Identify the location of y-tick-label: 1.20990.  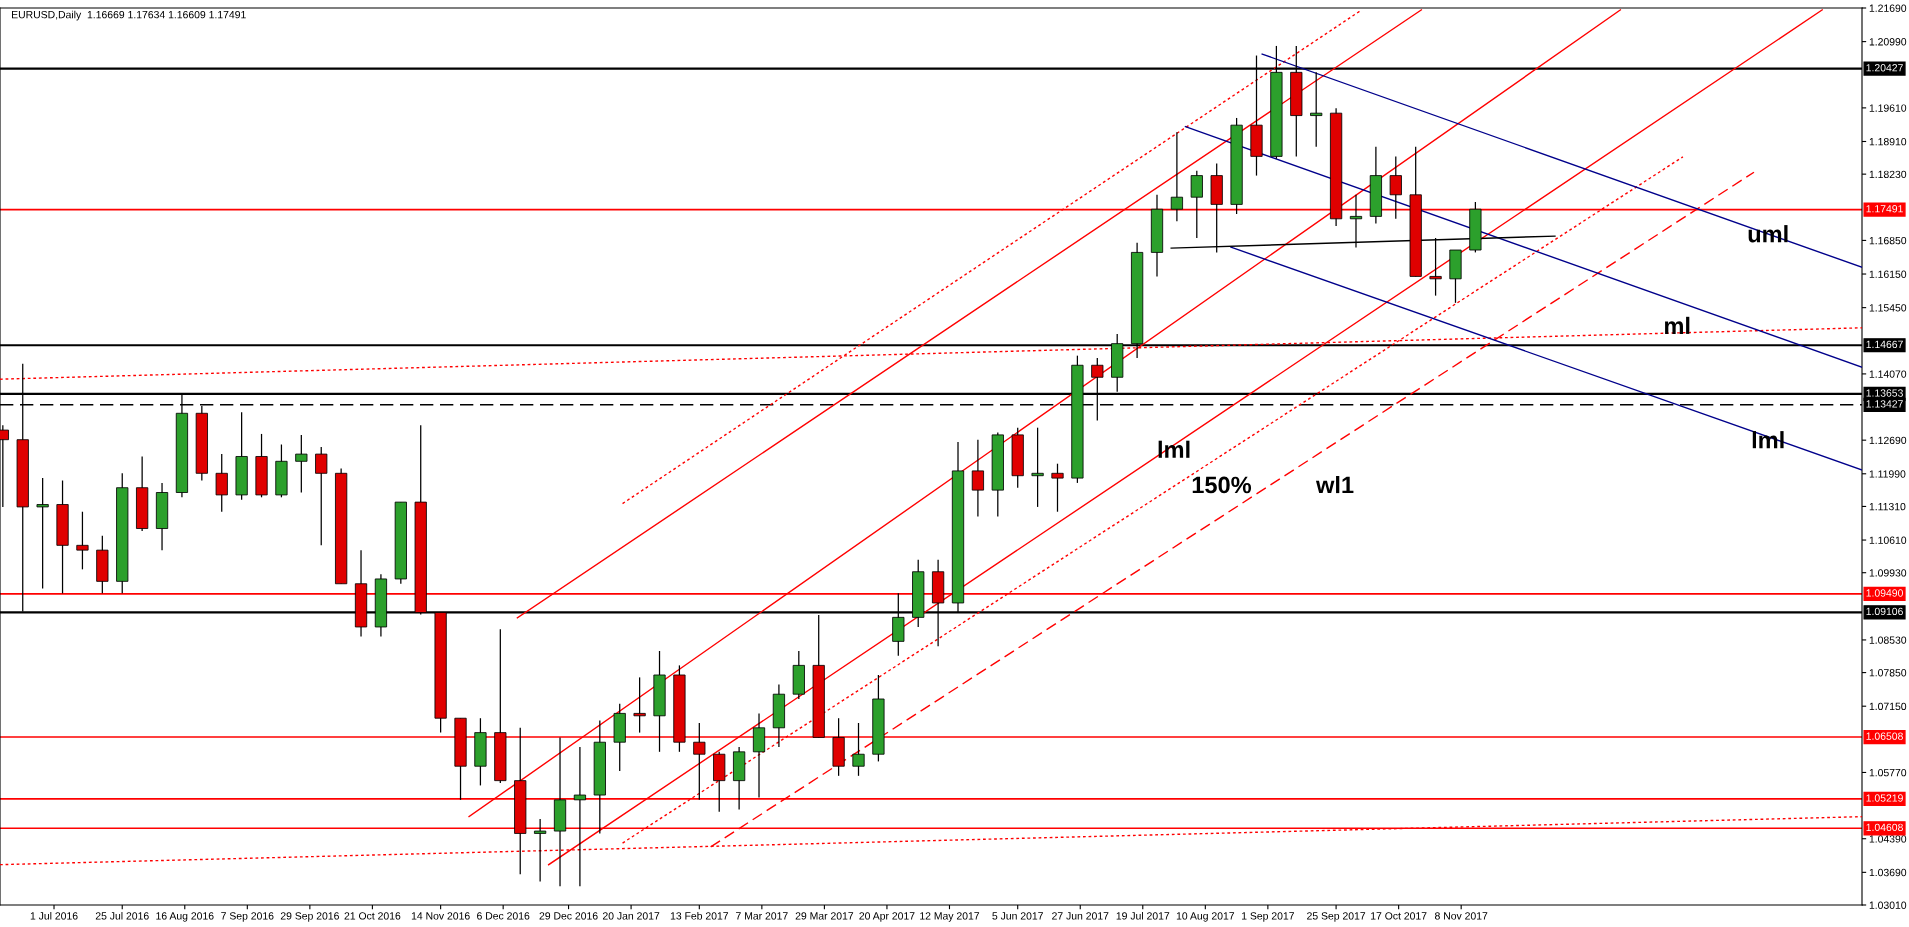
(1888, 42).